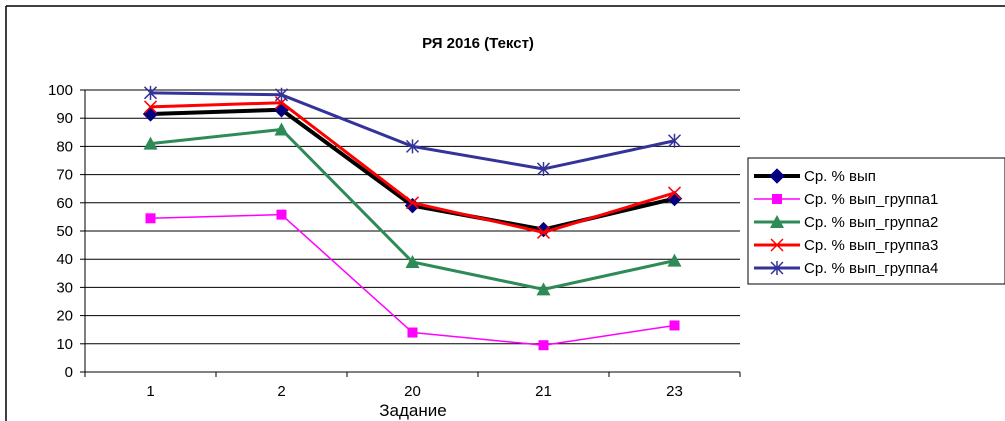 Image resolution: width=1005 pixels, height=421 pixels. What do you see at coordinates (64, 316) in the screenshot?
I see `y-tick-label: 20` at bounding box center [64, 316].